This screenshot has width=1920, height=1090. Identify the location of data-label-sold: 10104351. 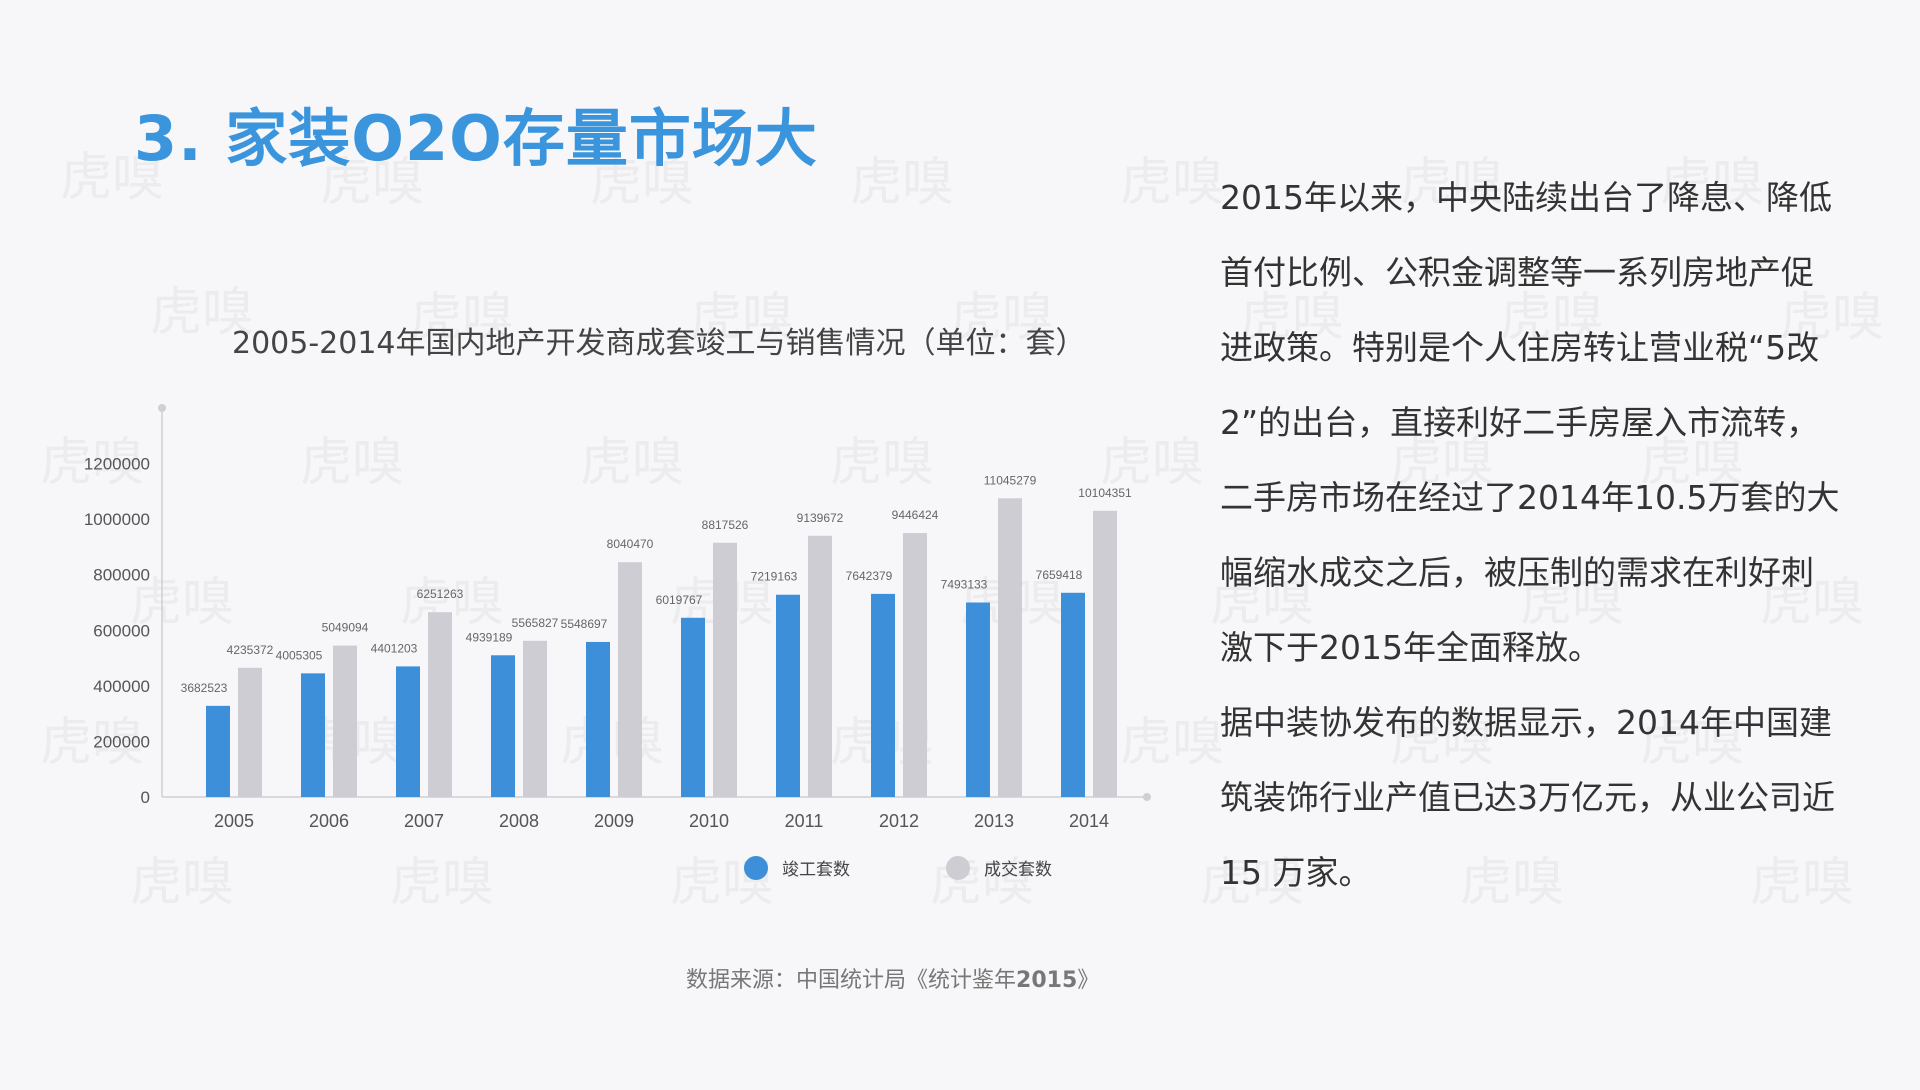
(1105, 493).